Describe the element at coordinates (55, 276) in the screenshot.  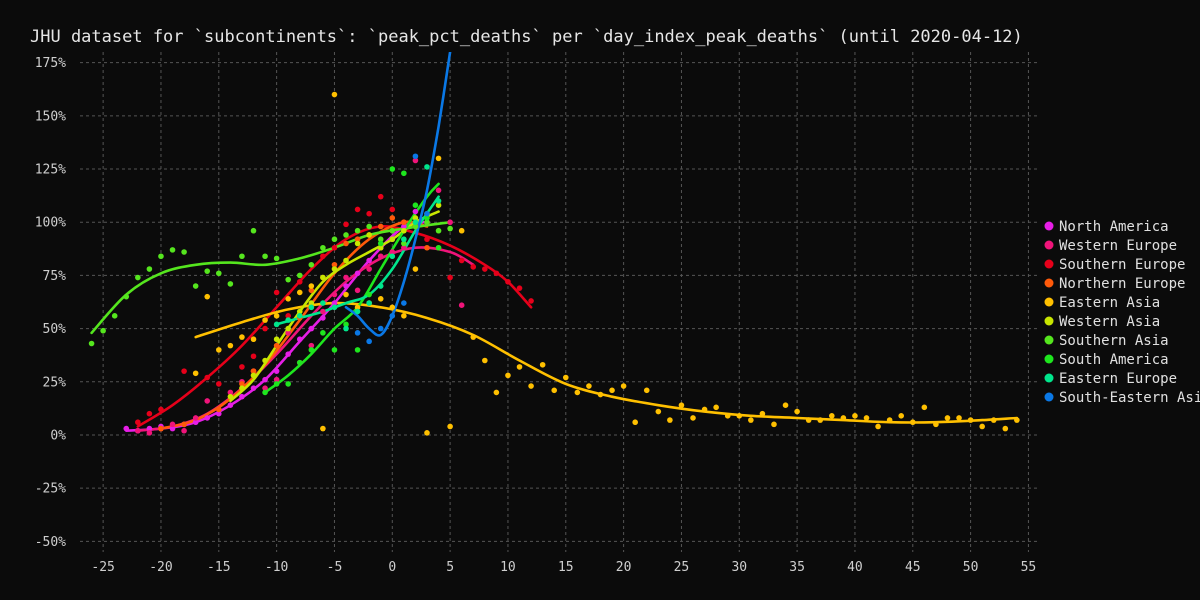
I see `y-tick-label: 75%` at that location.